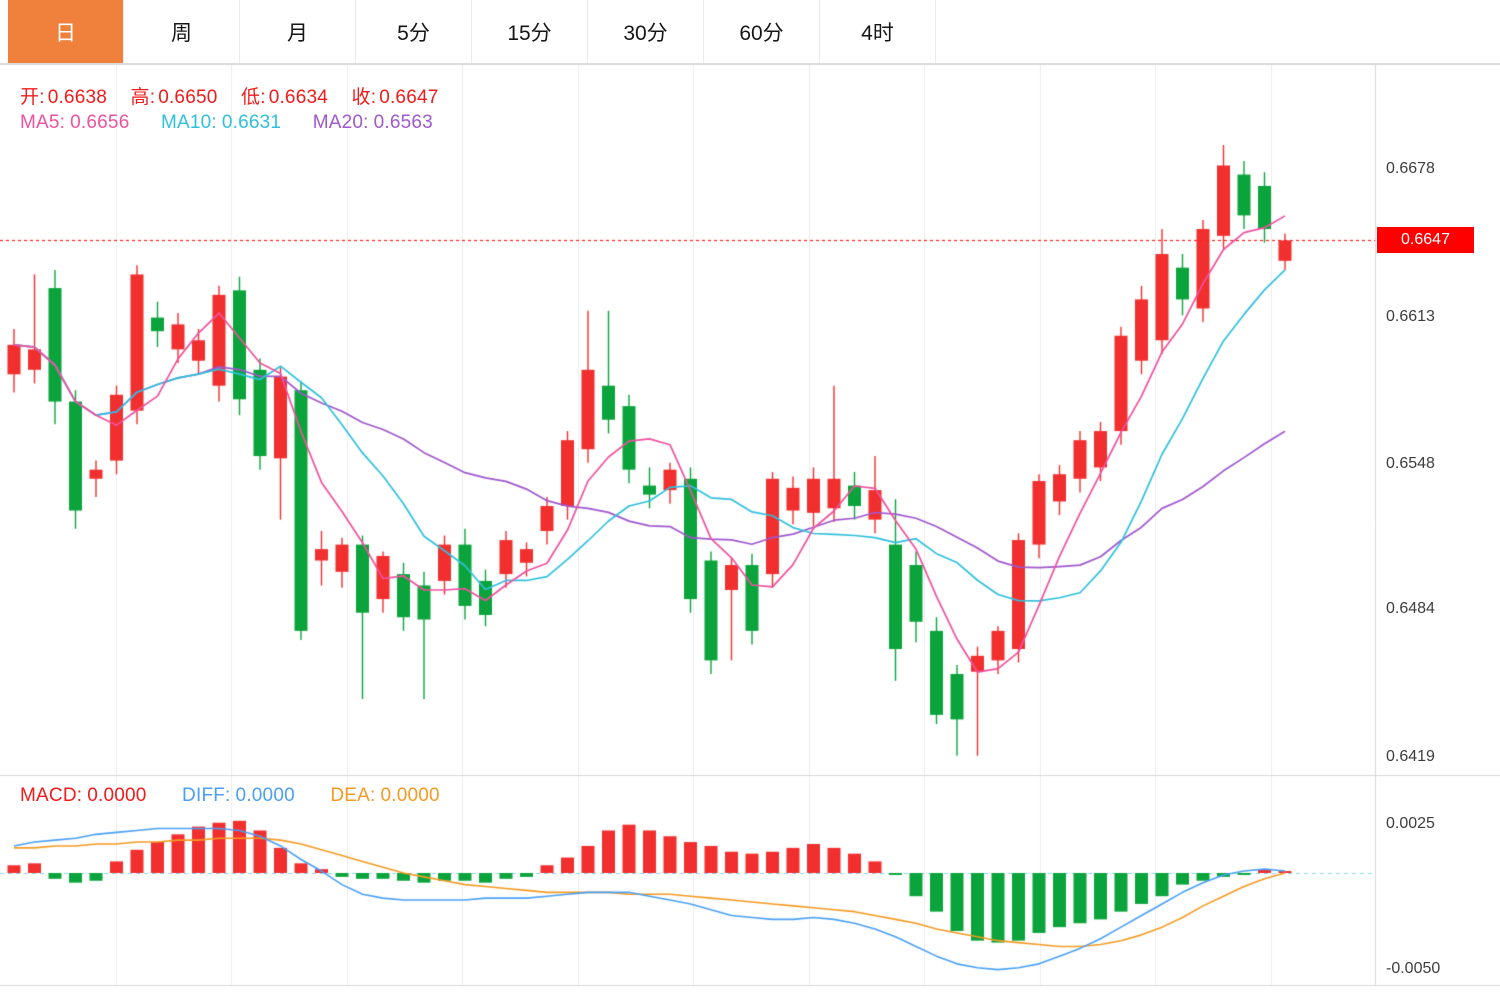  What do you see at coordinates (1410, 169) in the screenshot?
I see `price-axis-tick: 0.6678` at bounding box center [1410, 169].